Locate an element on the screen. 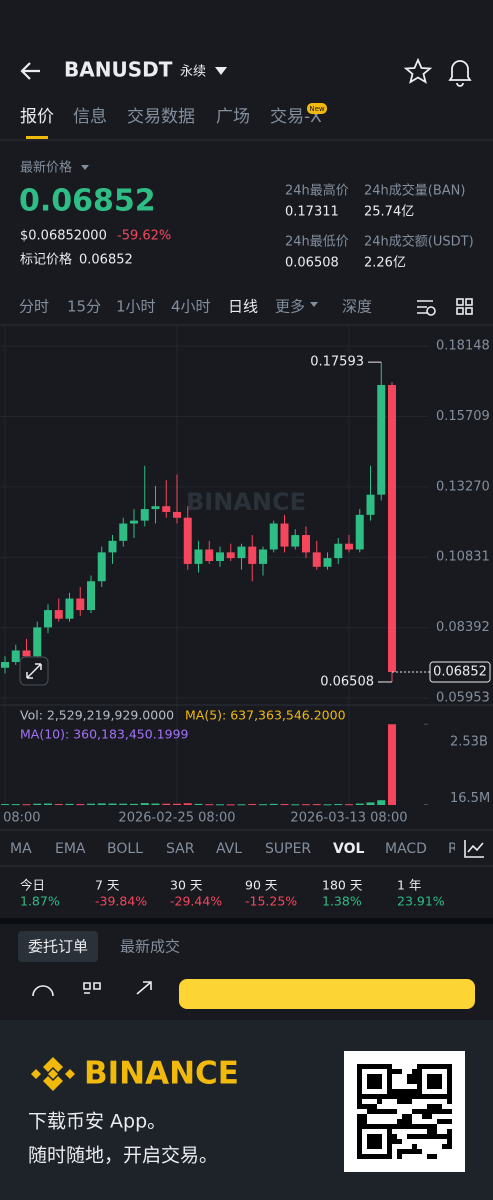 The height and width of the screenshot is (1200, 493). interval: 15分 is located at coordinates (84, 307).